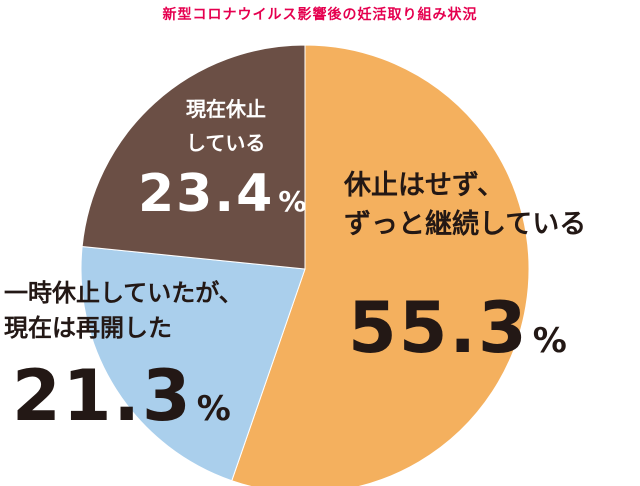  Describe the element at coordinates (320, 15) in the screenshot. I see `chart-title: 新型コロナウイルス影響後の妊活取り組み状況` at that location.